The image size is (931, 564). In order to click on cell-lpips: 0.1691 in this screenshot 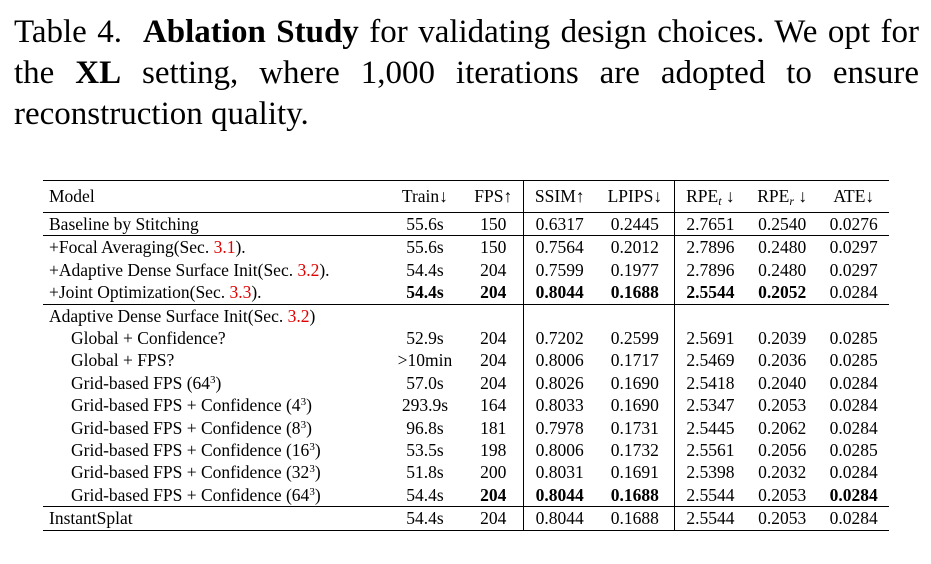, I will do `click(634, 472)`.